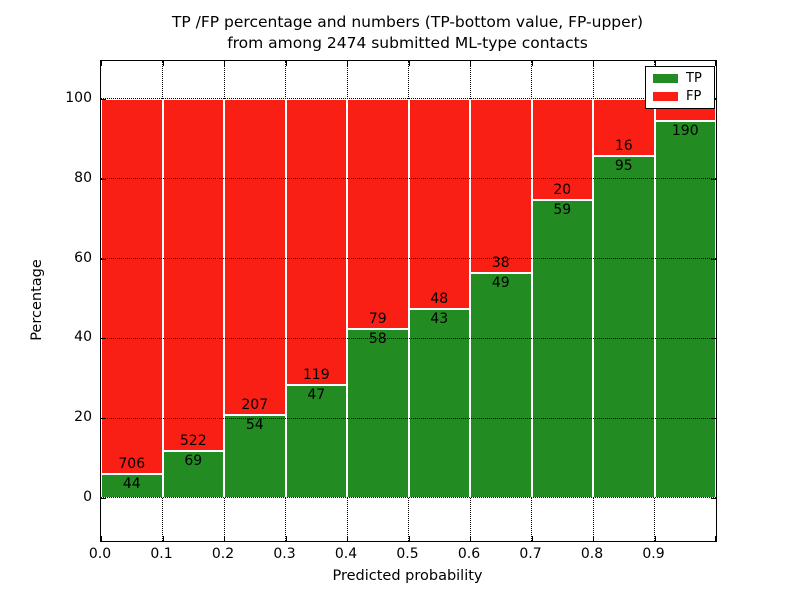 The image size is (800, 600). Describe the element at coordinates (653, 554) in the screenshot. I see `x-tick-label: 0.9` at that location.